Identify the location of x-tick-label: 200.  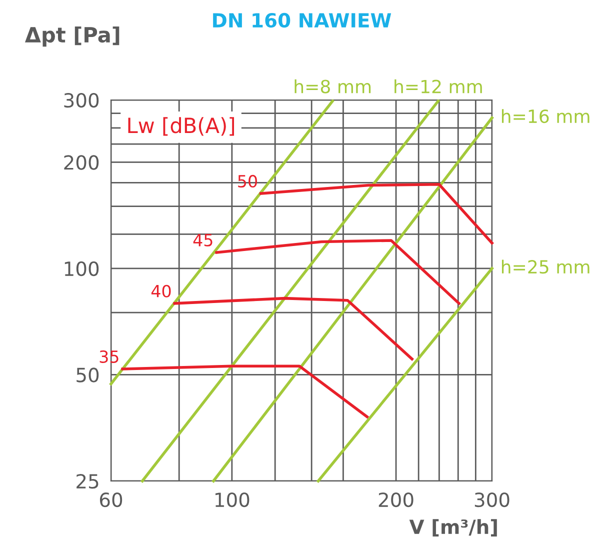
(396, 500).